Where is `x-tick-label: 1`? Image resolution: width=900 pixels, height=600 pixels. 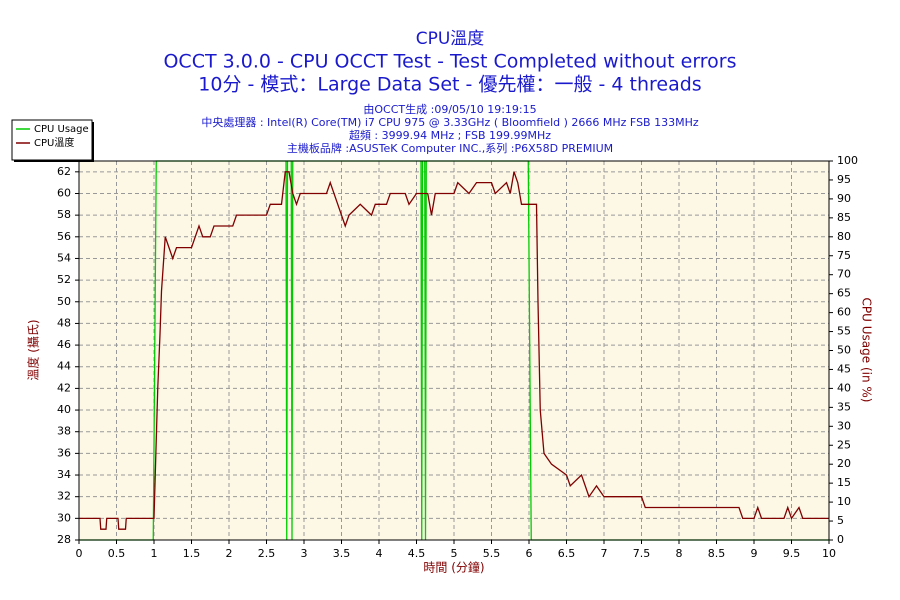 x-tick-label: 1 is located at coordinates (154, 553).